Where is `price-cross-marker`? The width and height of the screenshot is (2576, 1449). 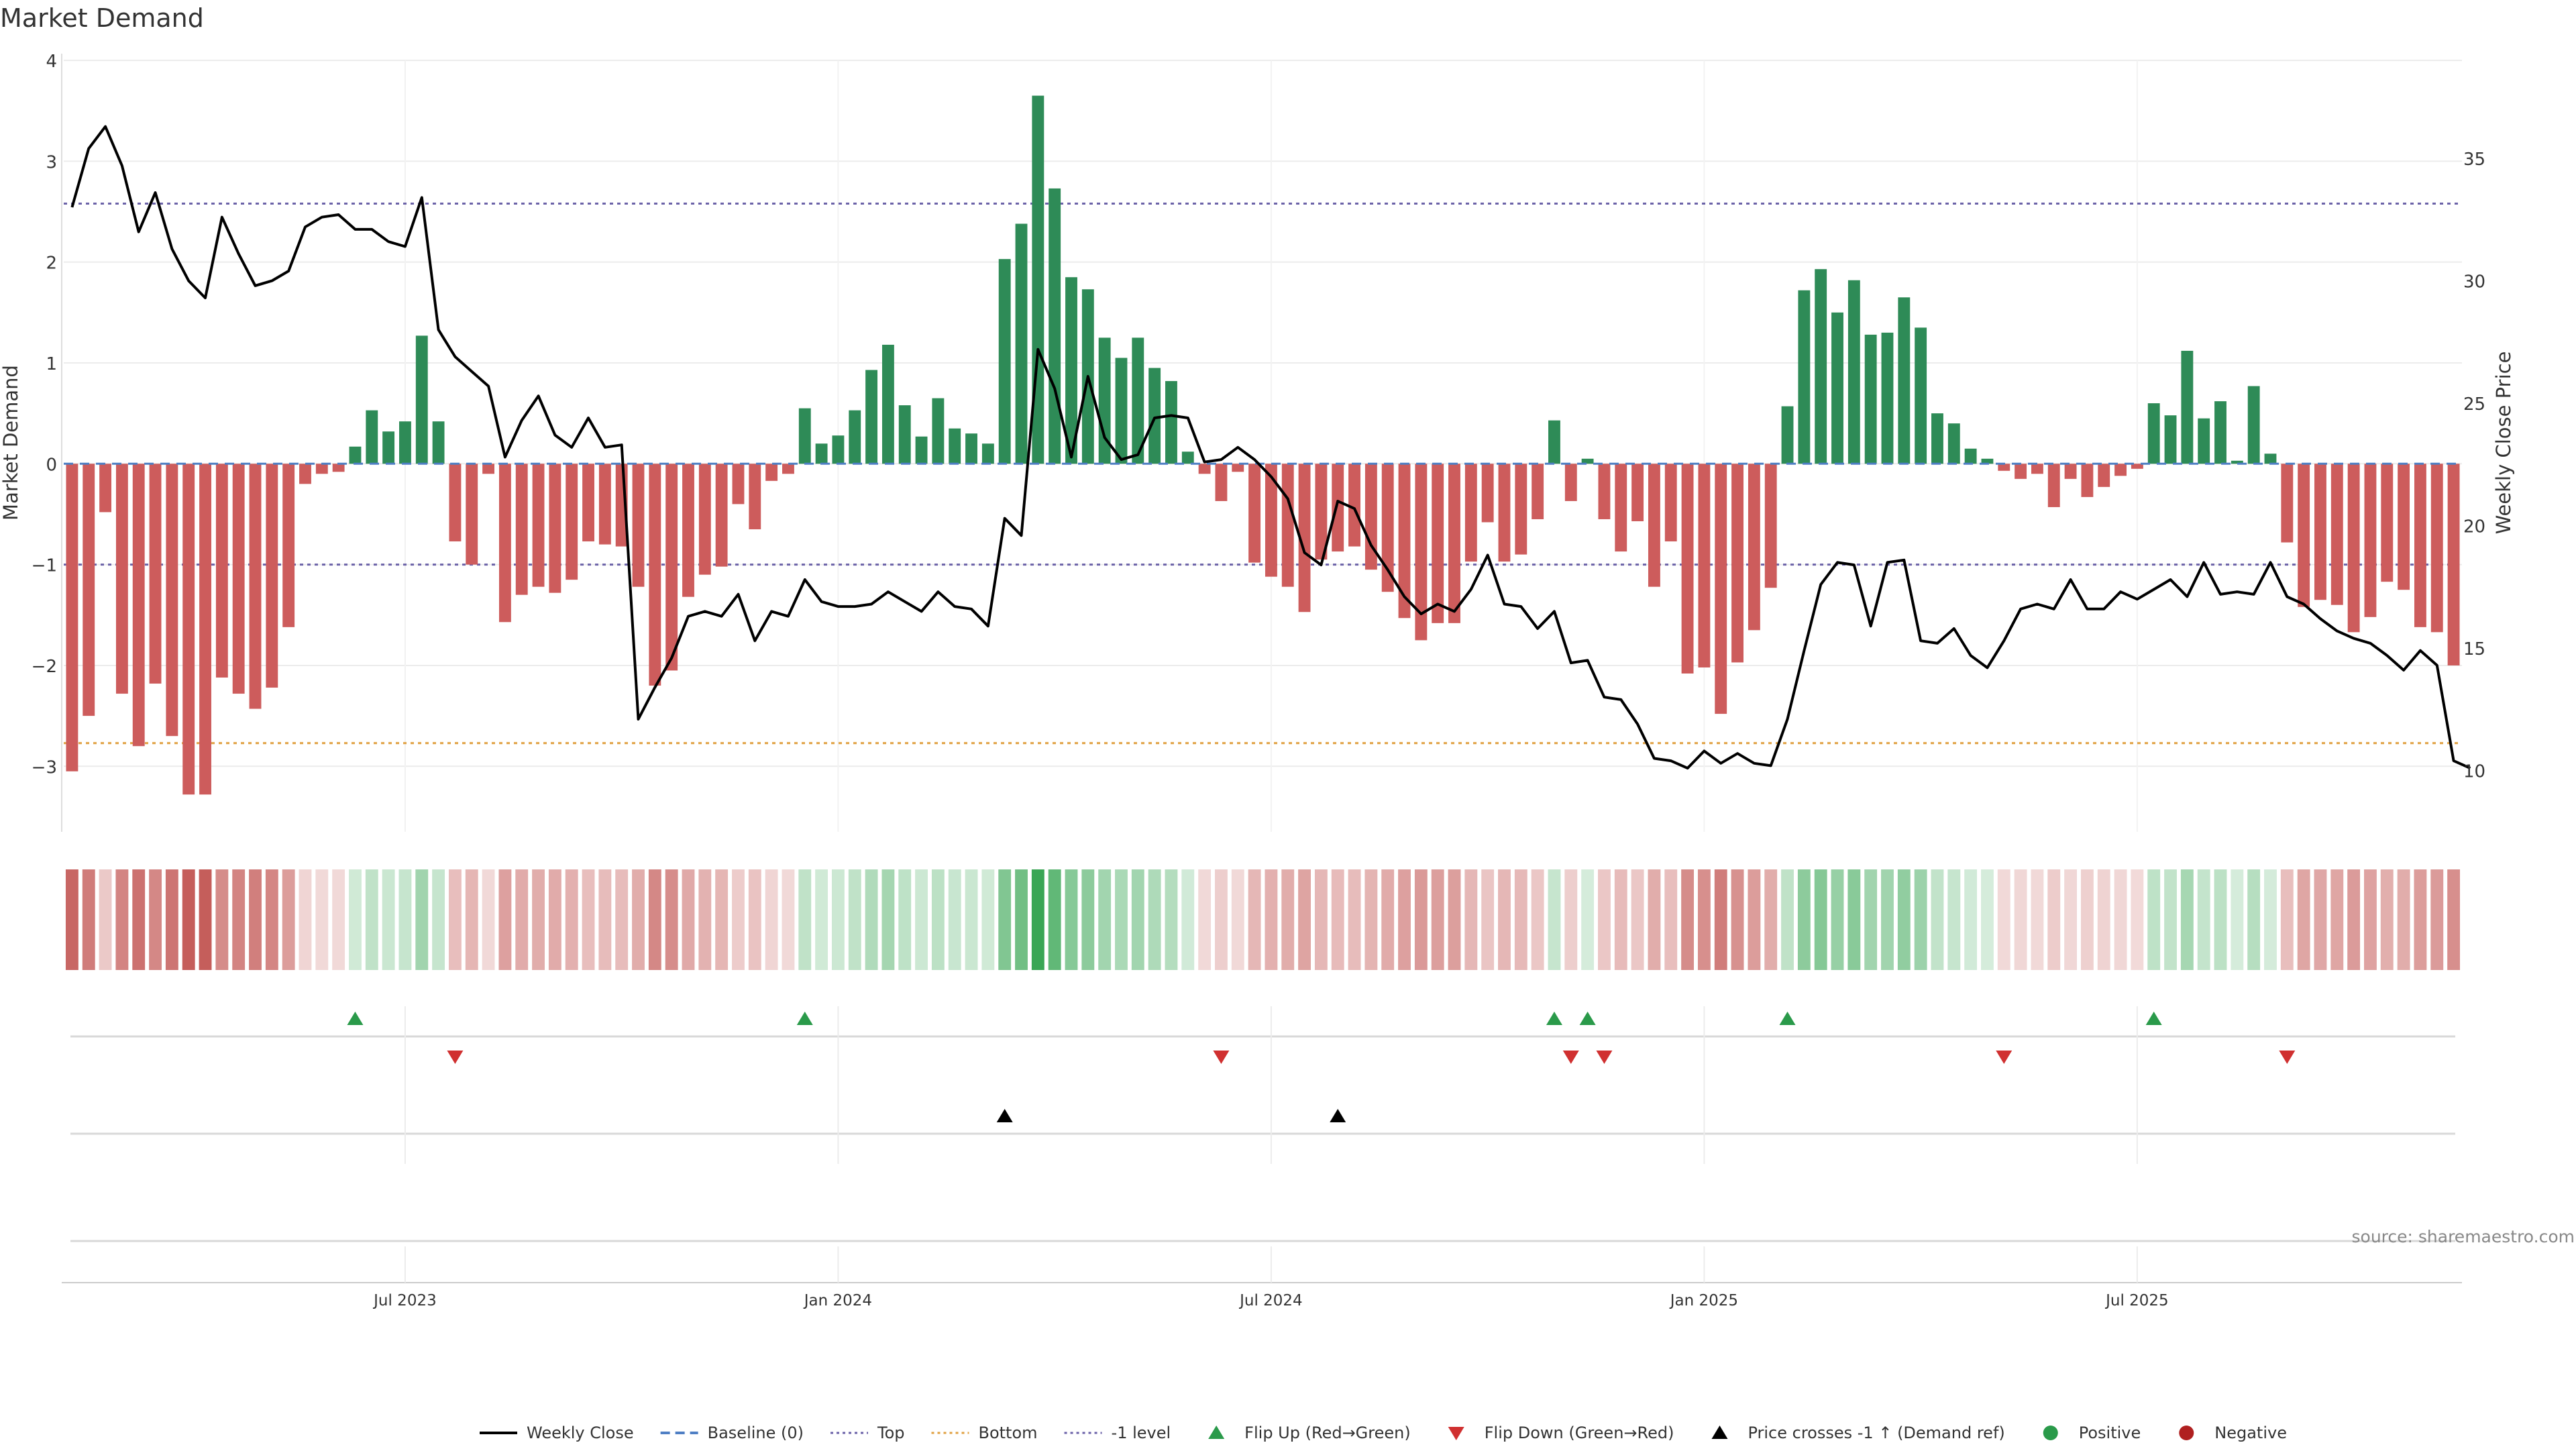 price-cross-marker is located at coordinates (1004, 1115).